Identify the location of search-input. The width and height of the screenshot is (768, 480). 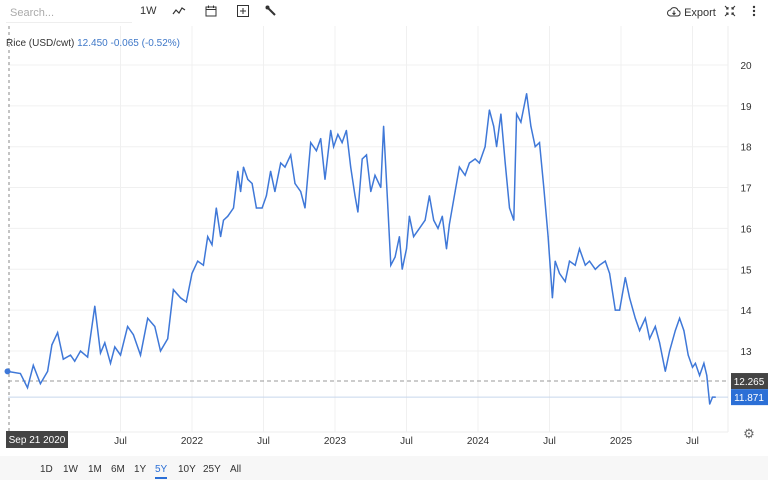
(69, 13).